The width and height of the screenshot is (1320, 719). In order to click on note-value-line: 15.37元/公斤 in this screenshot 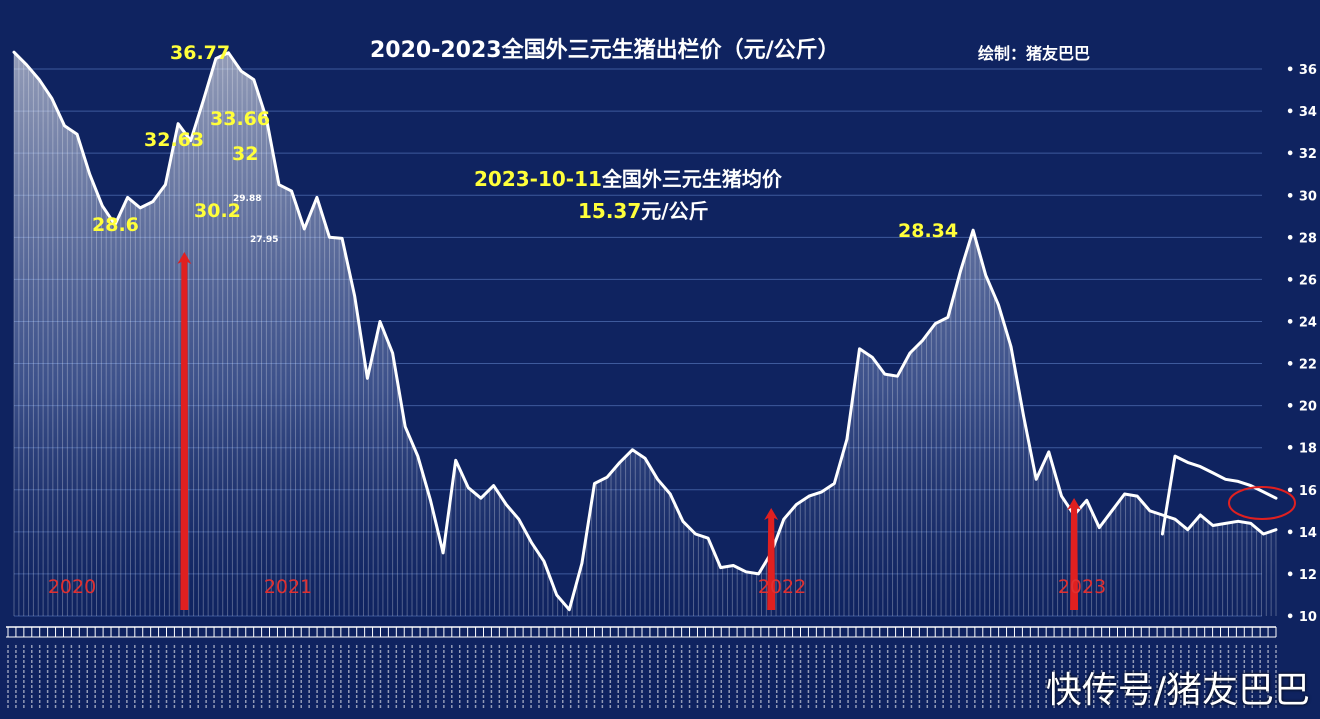, I will do `click(643, 209)`.